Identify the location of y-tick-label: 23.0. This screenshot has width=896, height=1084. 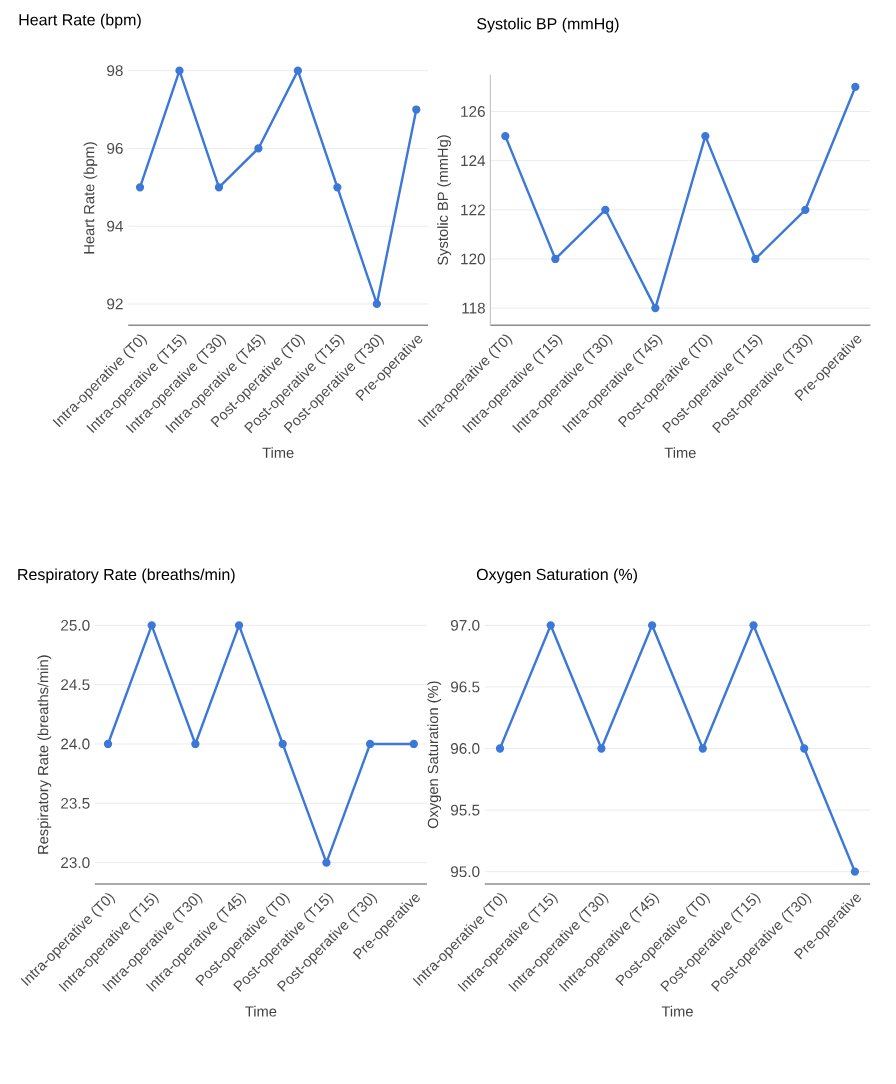
(75, 863).